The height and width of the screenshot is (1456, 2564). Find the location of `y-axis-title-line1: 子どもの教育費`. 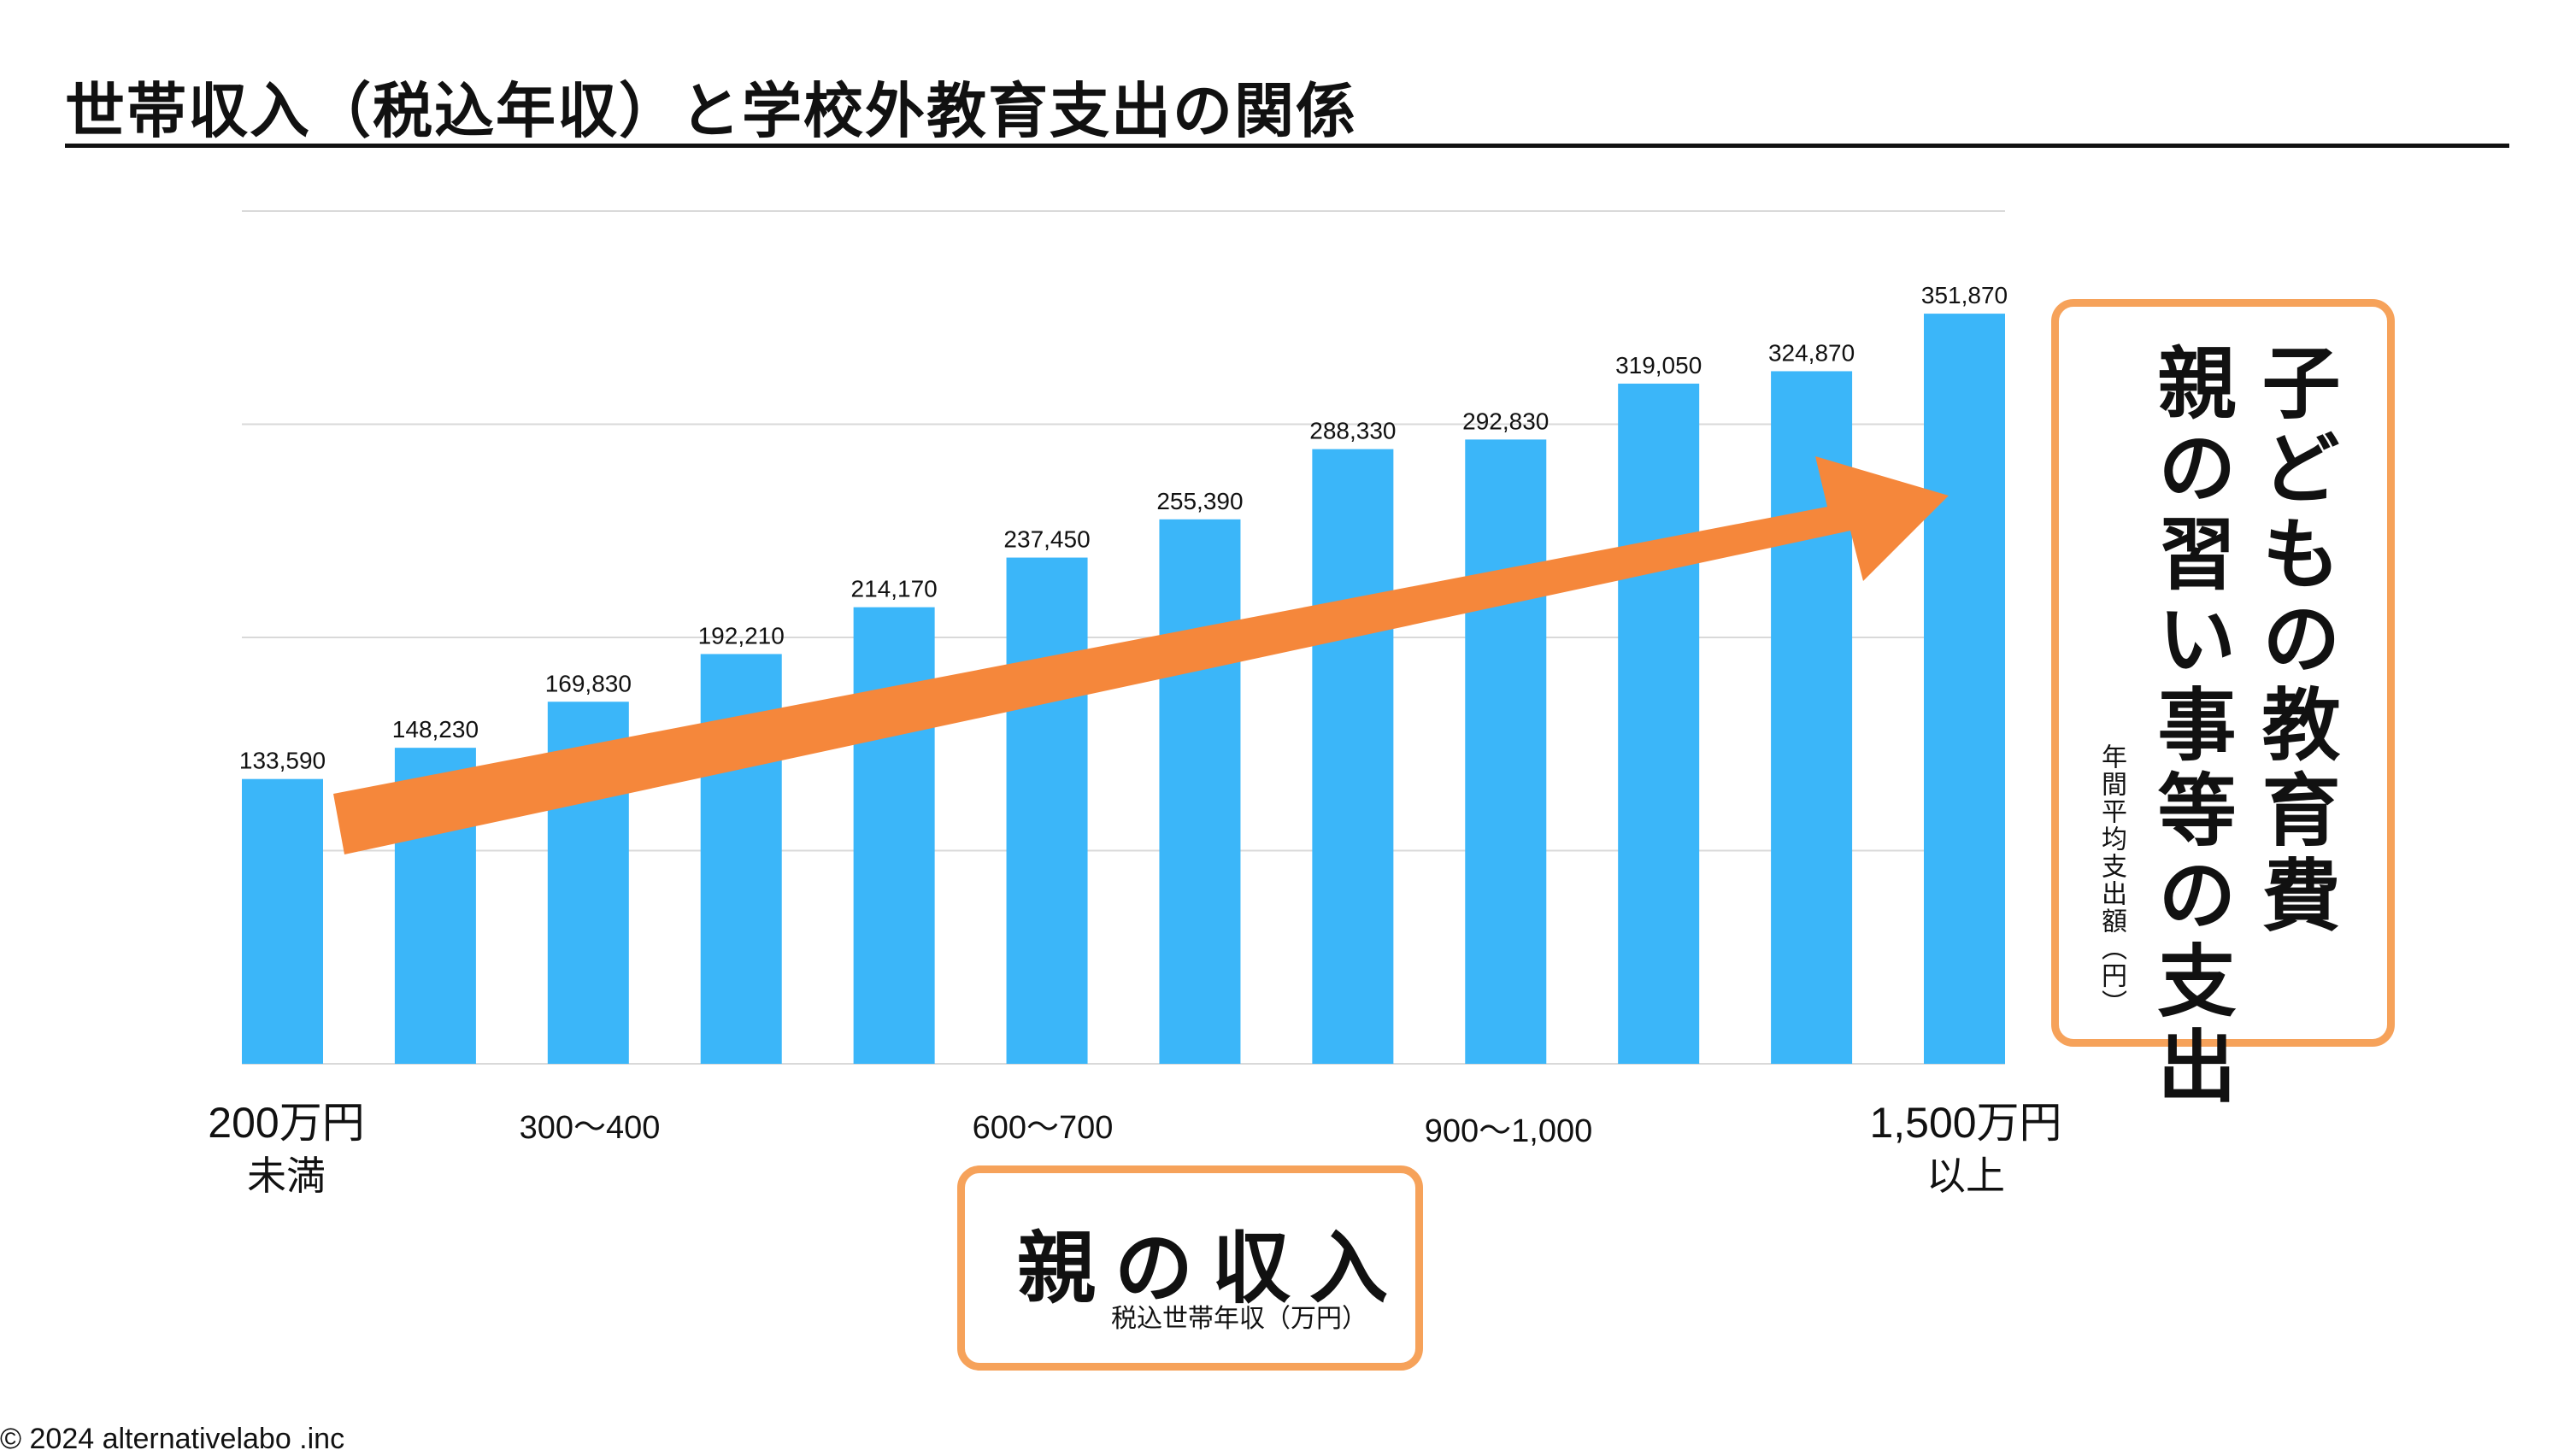

y-axis-title-line1: 子どもの教育費 is located at coordinates (2294, 641).